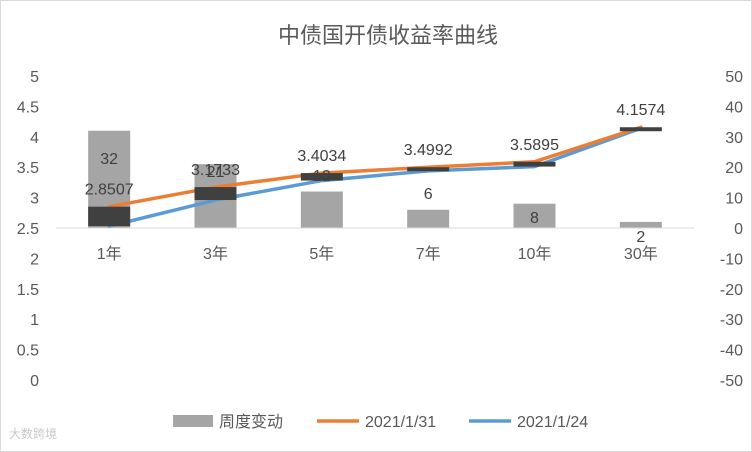 This screenshot has height=452, width=752. Describe the element at coordinates (535, 254) in the screenshot. I see `x-tick-label: 10年` at that location.